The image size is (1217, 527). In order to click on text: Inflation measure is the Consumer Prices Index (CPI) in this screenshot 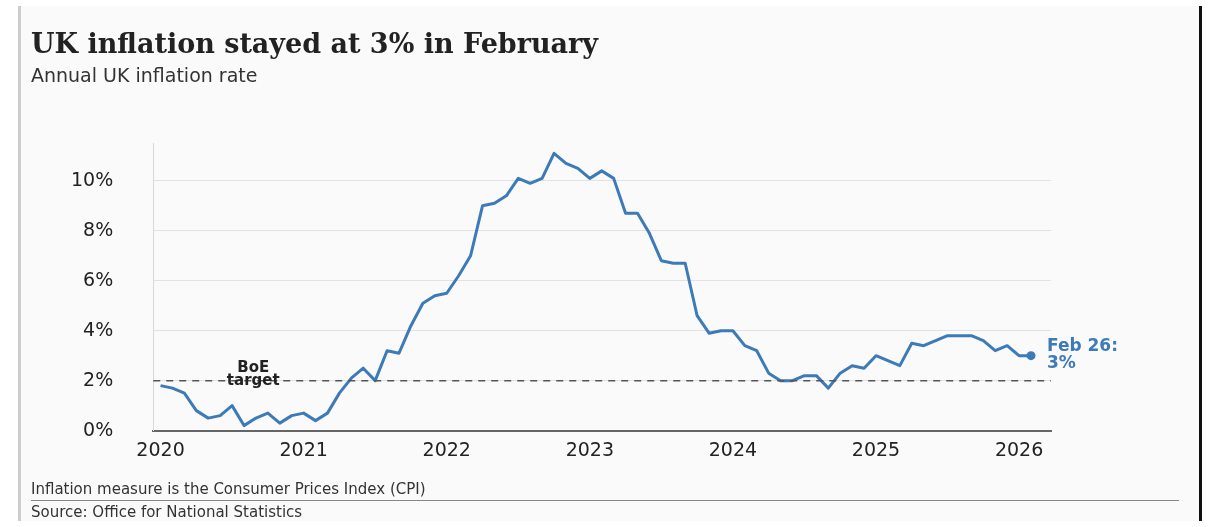, I will do `click(228, 489)`.